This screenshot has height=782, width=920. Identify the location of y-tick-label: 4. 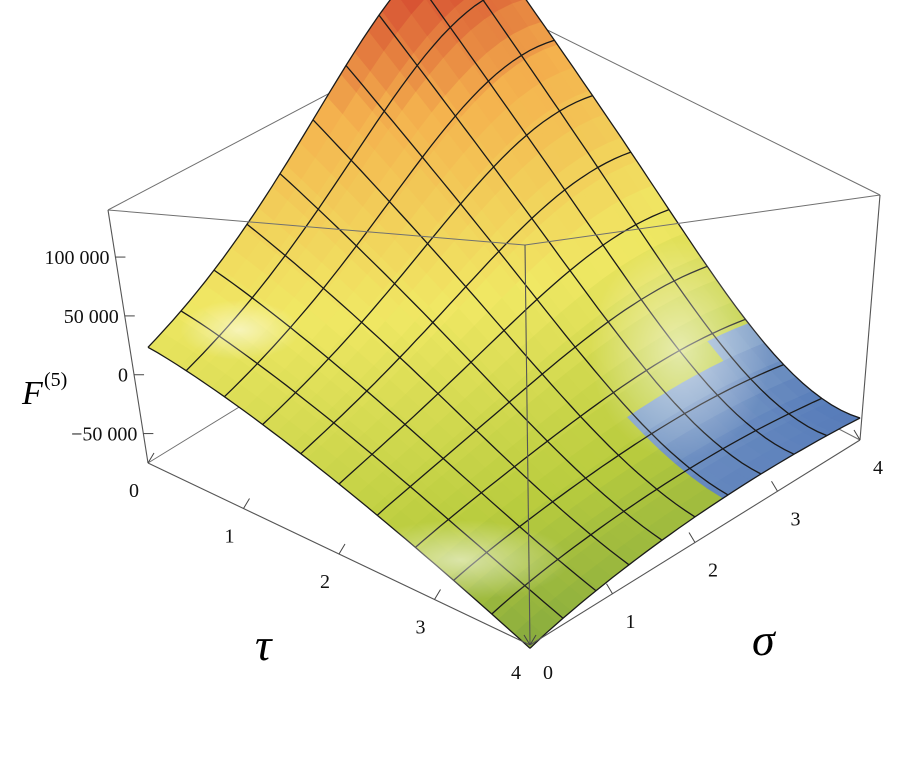
(878, 468).